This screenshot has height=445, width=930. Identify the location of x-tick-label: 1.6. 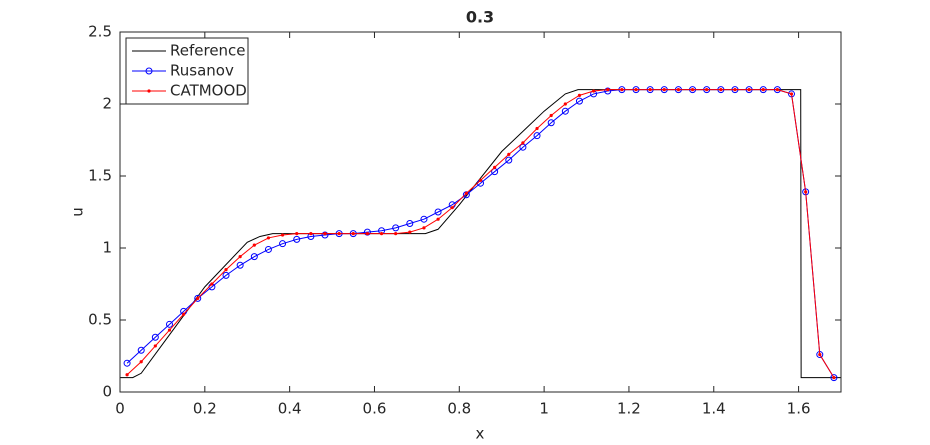
(799, 409).